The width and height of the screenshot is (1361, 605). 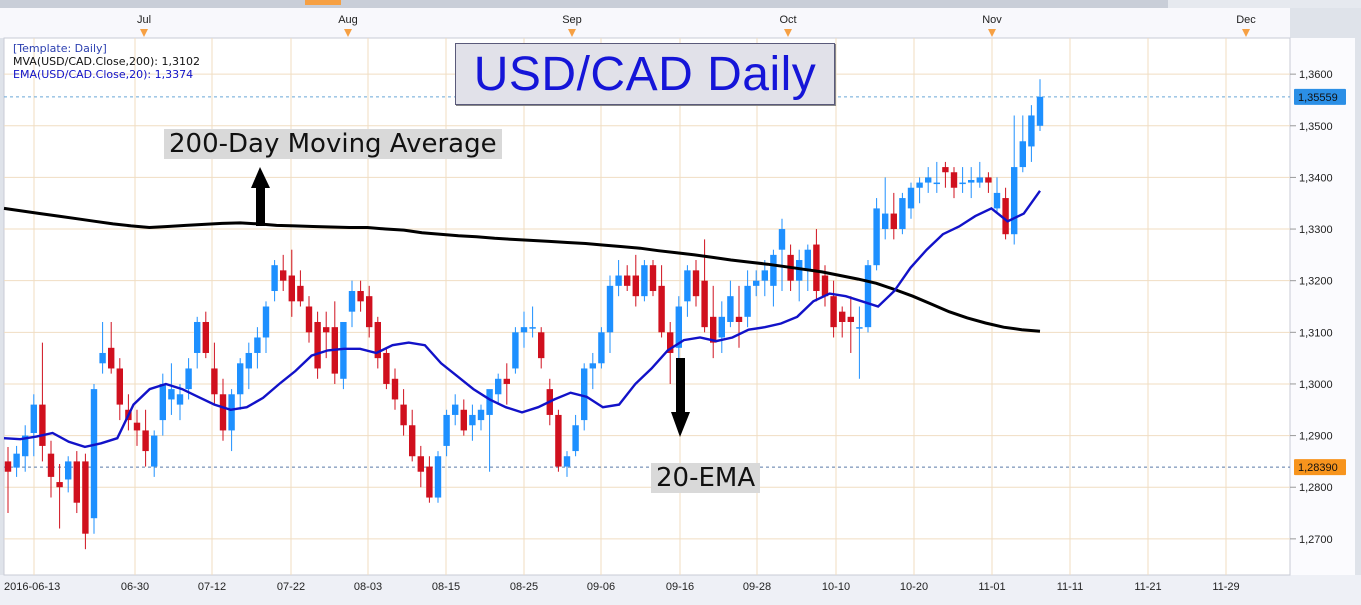 What do you see at coordinates (1316, 333) in the screenshot?
I see `y-tick-label: 1,3100` at bounding box center [1316, 333].